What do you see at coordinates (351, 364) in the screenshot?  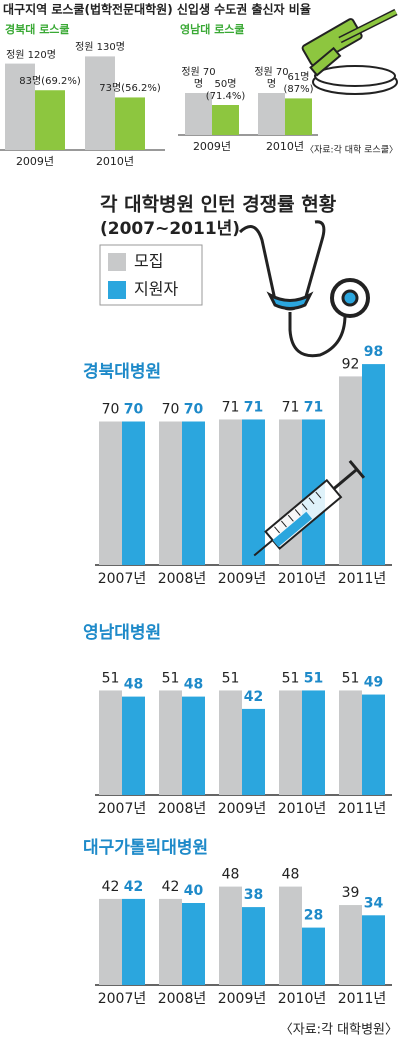 I see `value-label: 92` at bounding box center [351, 364].